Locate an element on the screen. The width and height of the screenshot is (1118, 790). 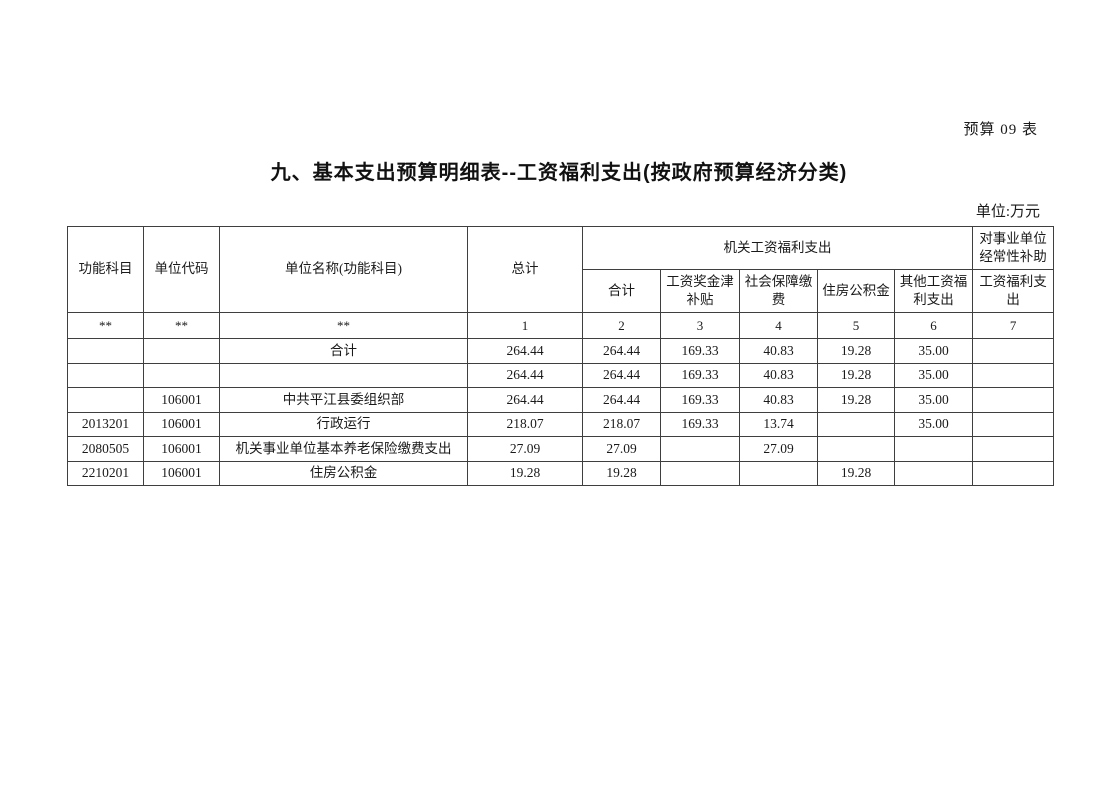
col-header-unit-code: 单位代码 is located at coordinates (181, 269).